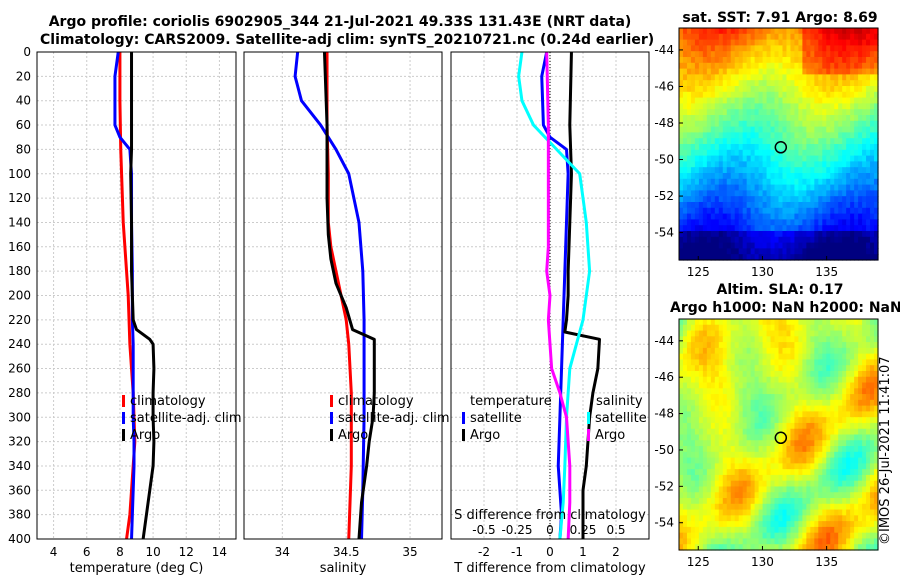  What do you see at coordinates (123, 418) in the screenshot?
I see `legend-swatch` at bounding box center [123, 418].